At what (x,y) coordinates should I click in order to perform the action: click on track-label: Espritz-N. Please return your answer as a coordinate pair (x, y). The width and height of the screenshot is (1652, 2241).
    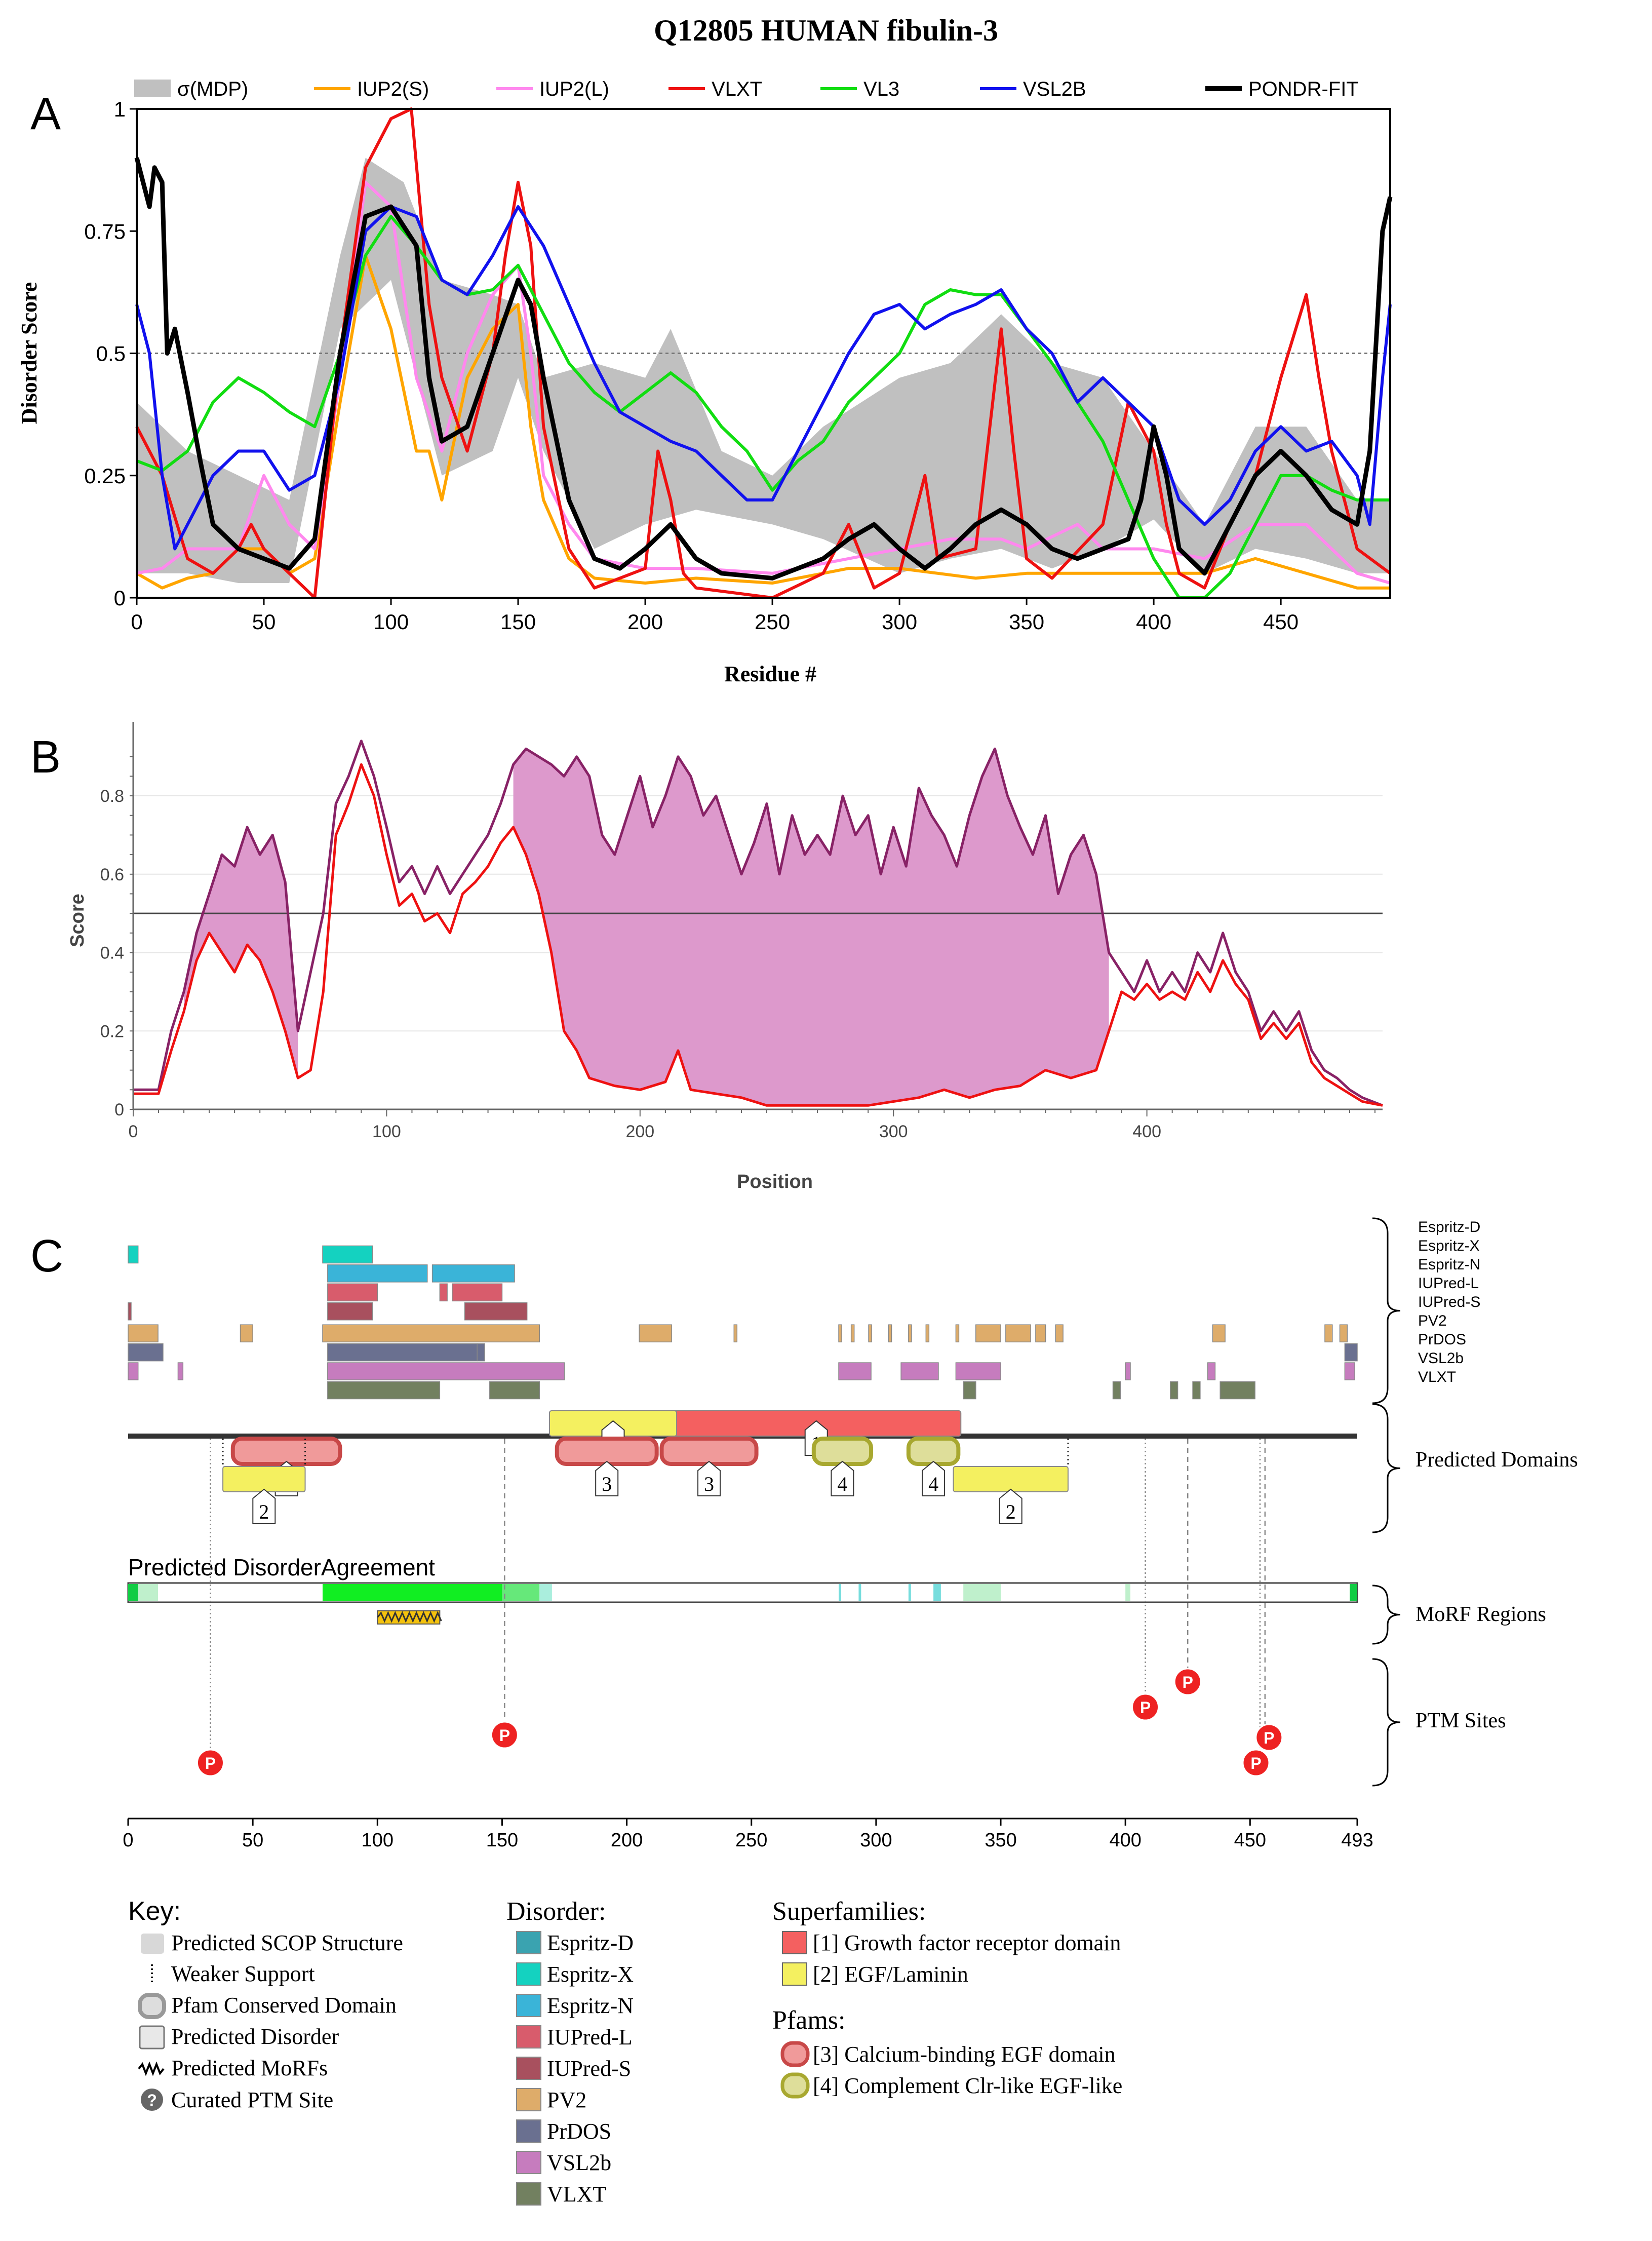
    Looking at the image, I should click on (1449, 1264).